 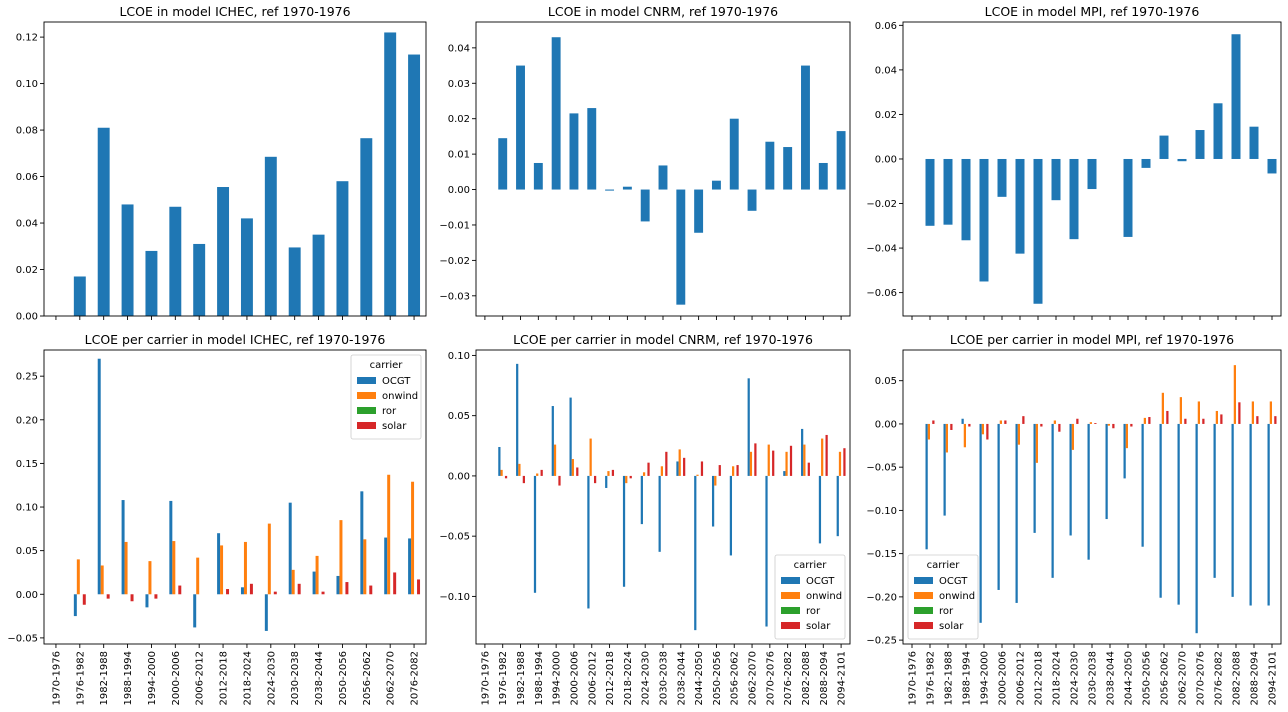 What do you see at coordinates (813, 611) in the screenshot?
I see `legend-label: ror` at bounding box center [813, 611].